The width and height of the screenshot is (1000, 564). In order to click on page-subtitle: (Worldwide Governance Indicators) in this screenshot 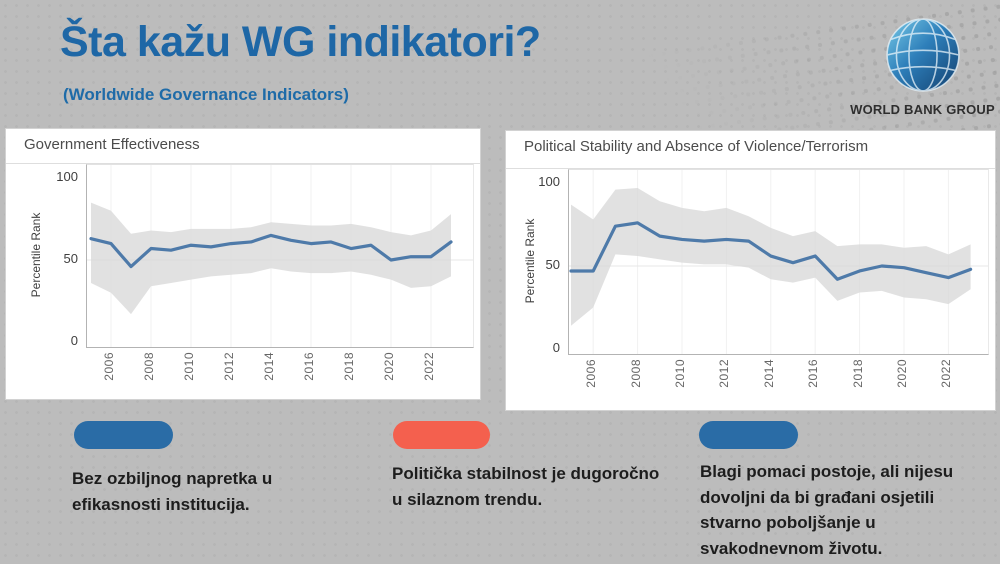, I will do `click(206, 94)`.